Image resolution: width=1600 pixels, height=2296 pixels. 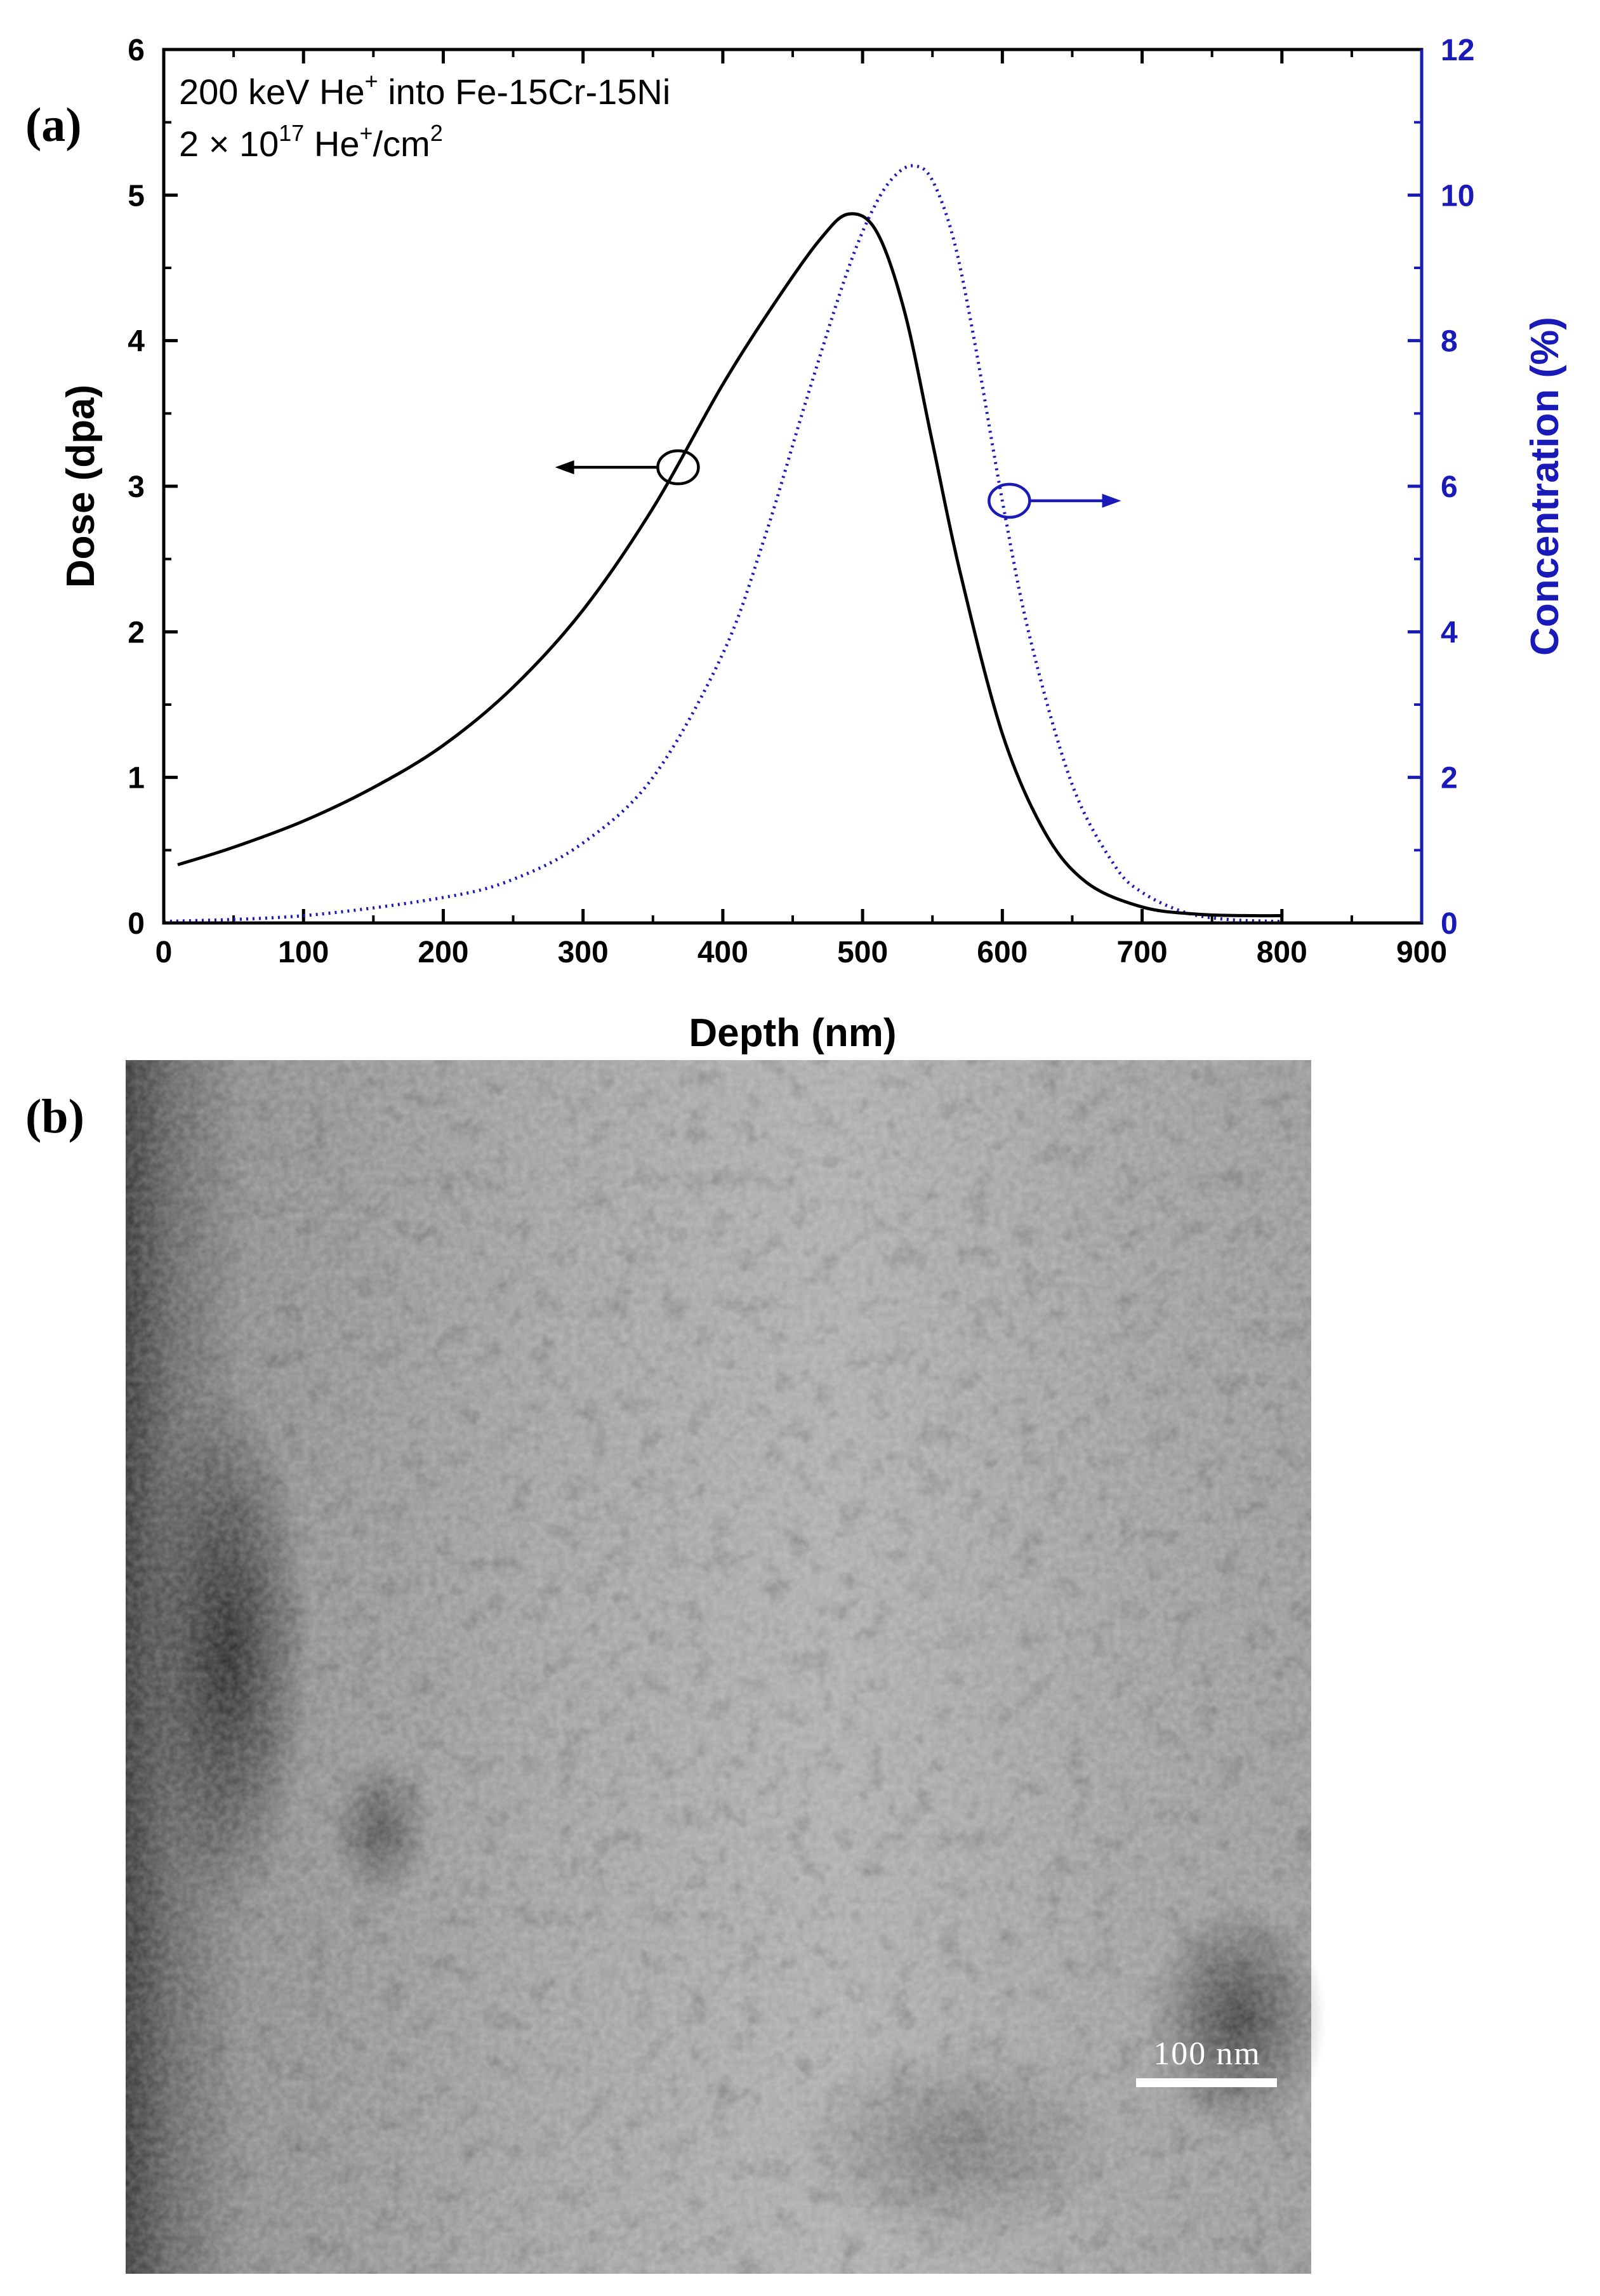 I want to click on y-tick-label: 4, so click(x=136, y=342).